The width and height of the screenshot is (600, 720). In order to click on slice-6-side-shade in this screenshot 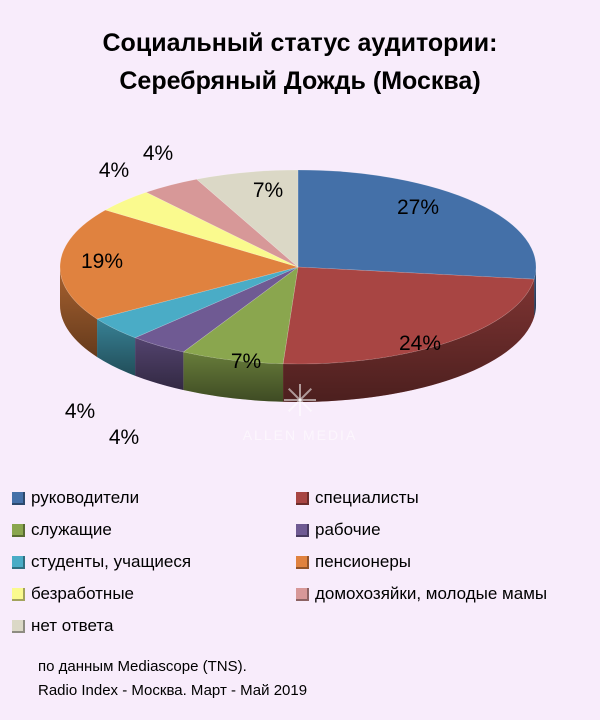, I will do `click(79, 312)`.